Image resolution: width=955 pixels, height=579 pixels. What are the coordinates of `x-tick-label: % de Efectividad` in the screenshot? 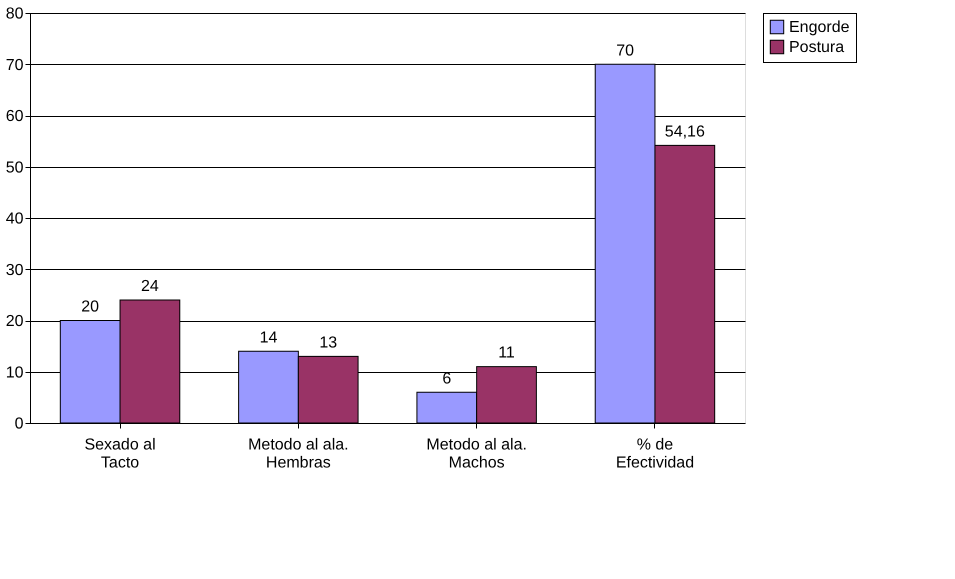 It's located at (655, 454).